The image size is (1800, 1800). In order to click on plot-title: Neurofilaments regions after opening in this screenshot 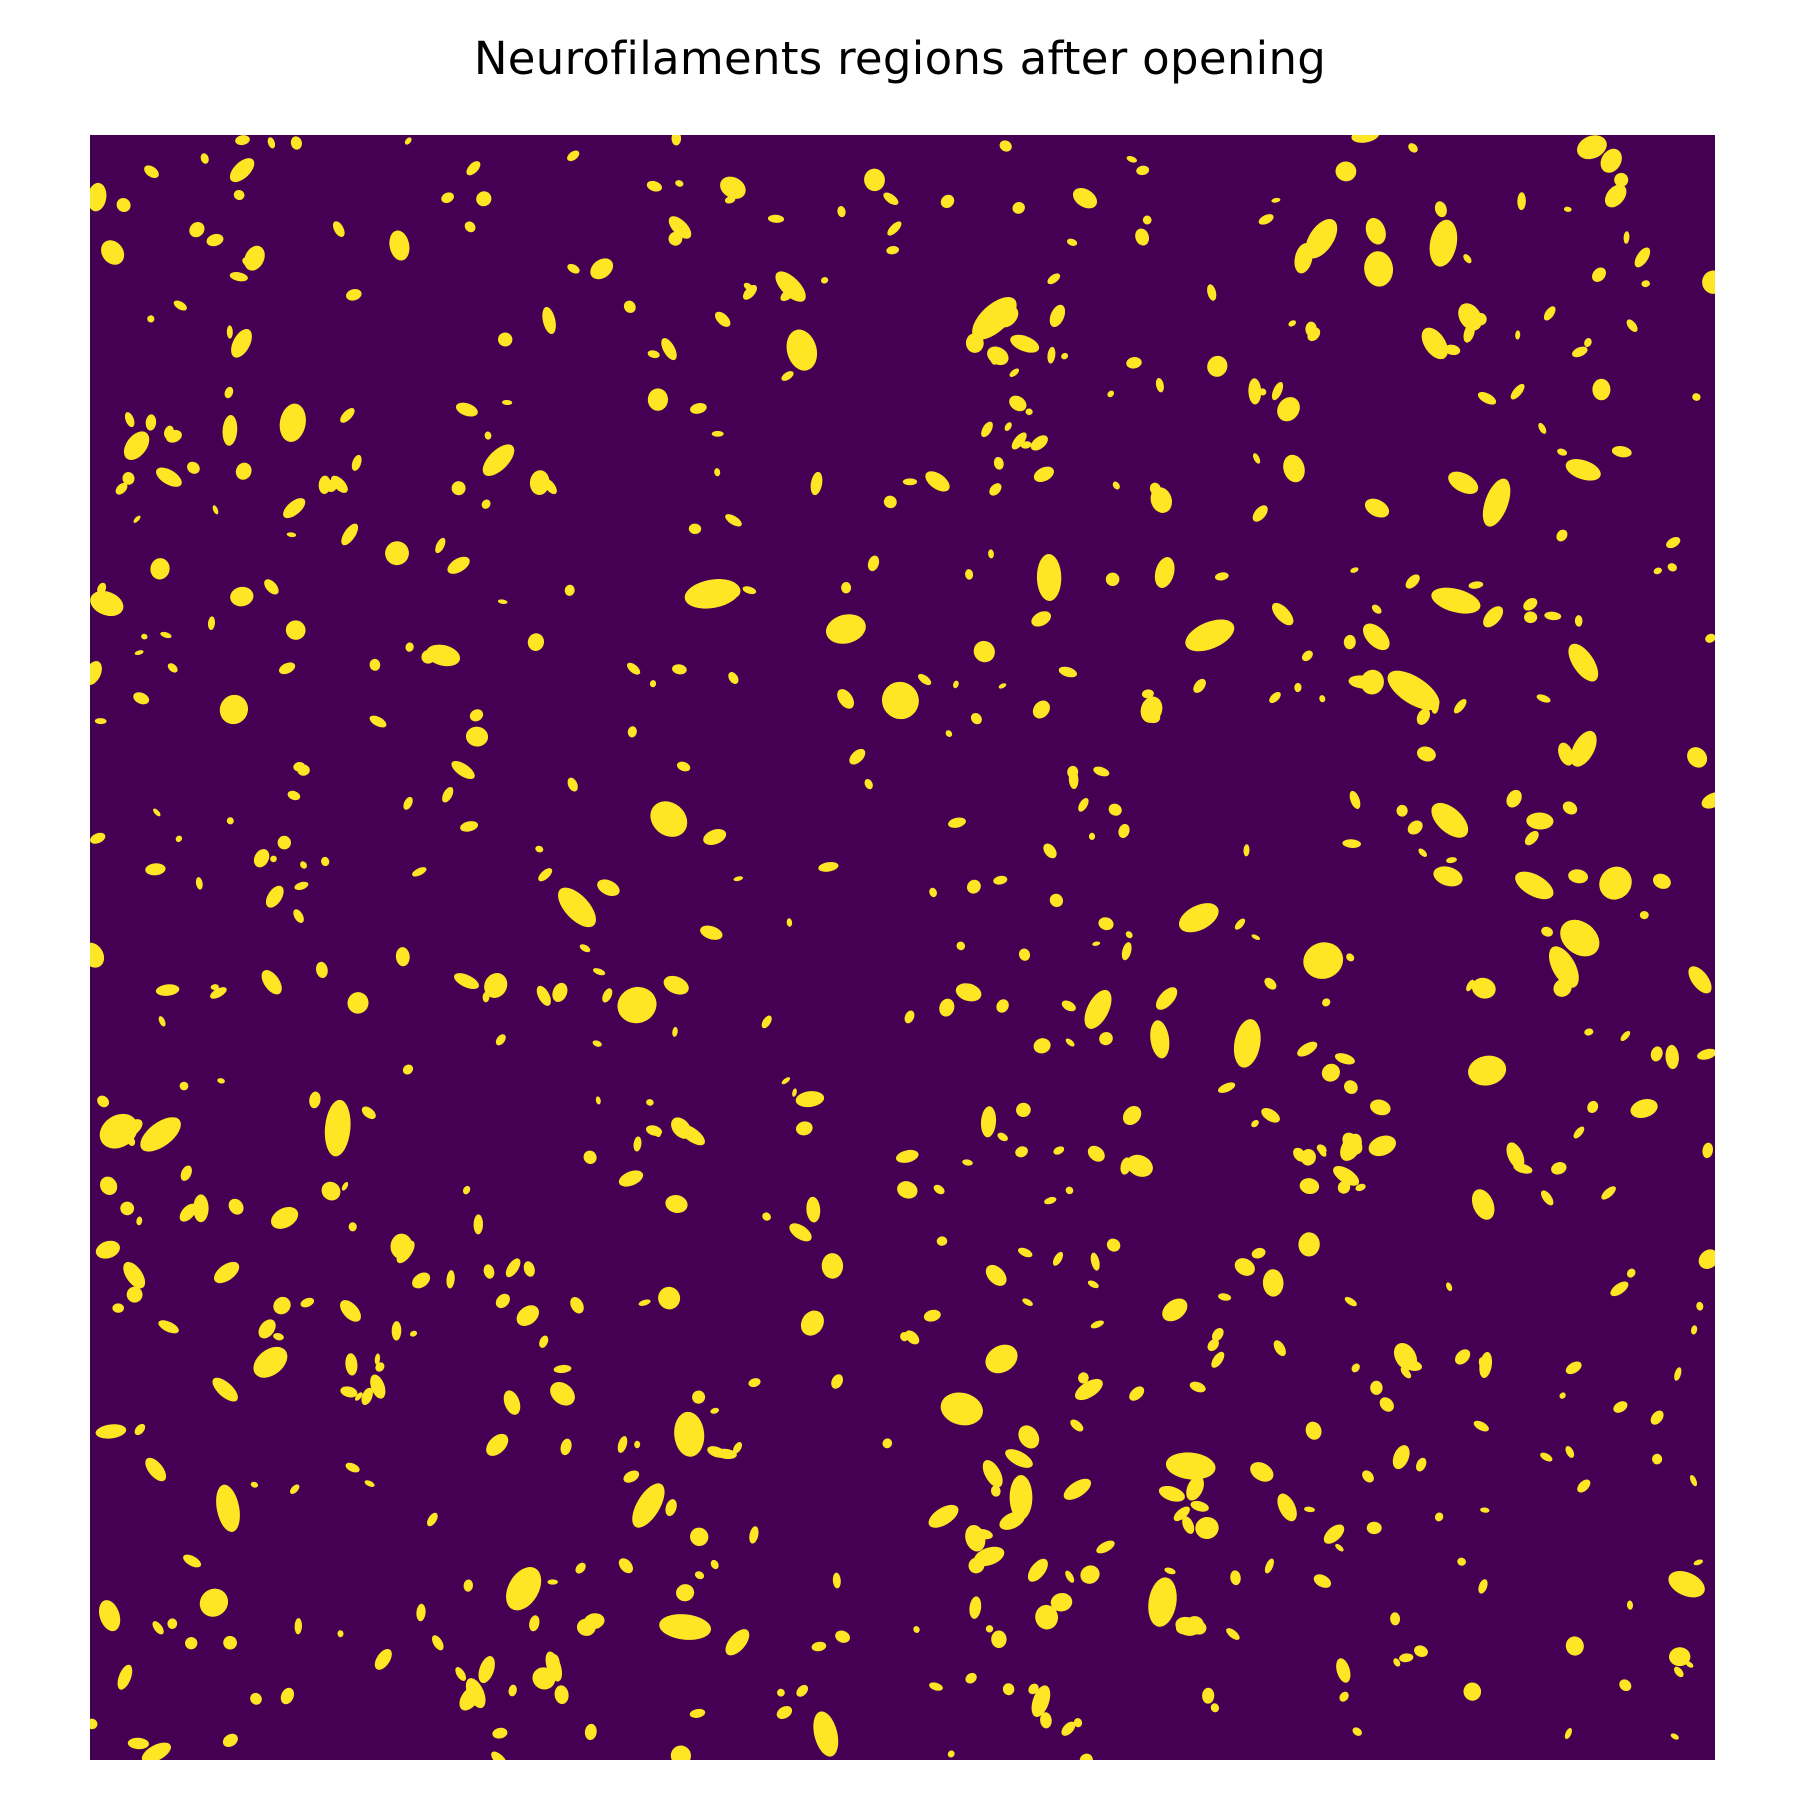, I will do `click(900, 58)`.